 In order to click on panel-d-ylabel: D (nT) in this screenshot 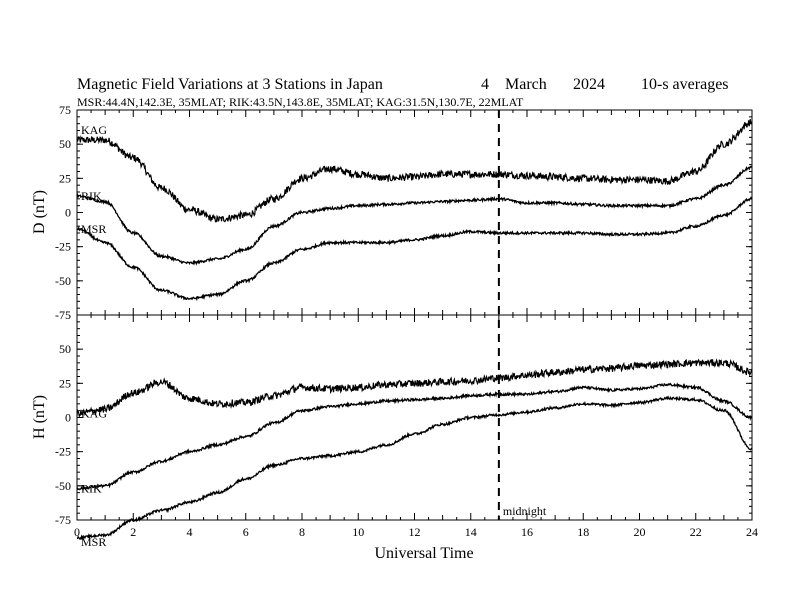, I will do `click(39, 212)`.